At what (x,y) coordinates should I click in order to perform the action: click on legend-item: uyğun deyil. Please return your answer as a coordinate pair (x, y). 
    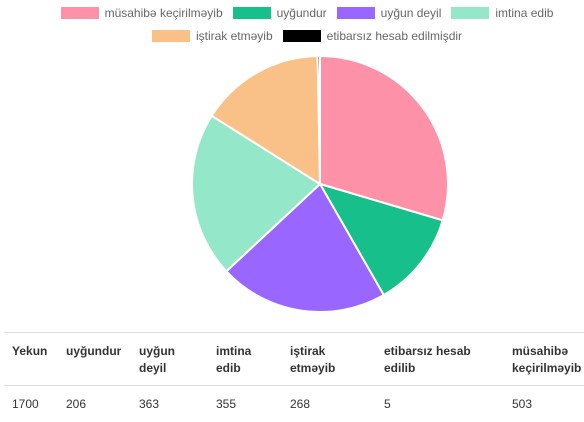
    Looking at the image, I should click on (389, 13).